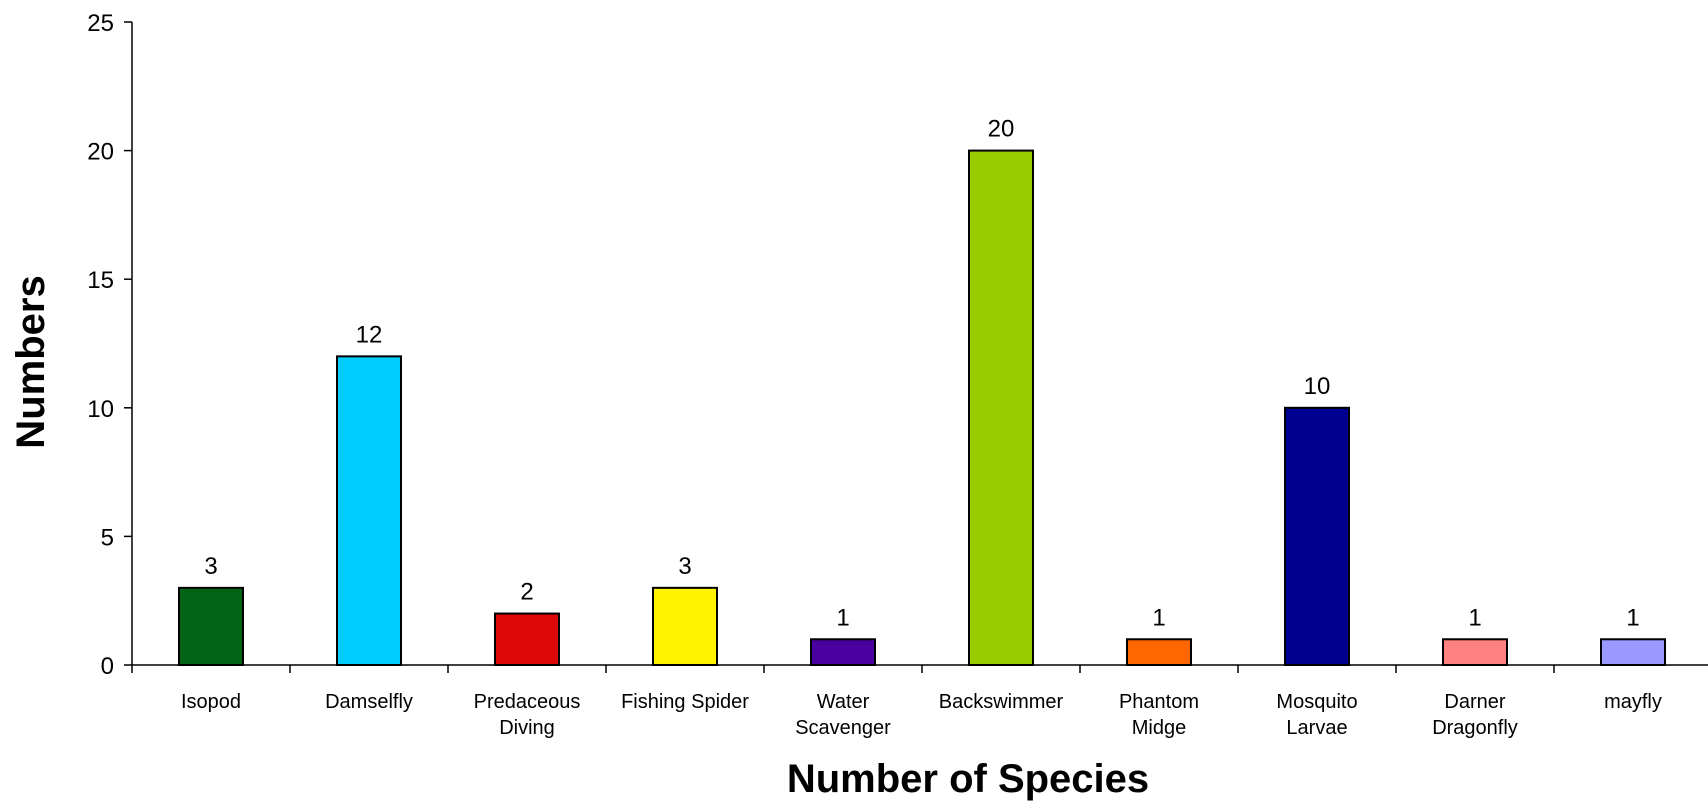  Describe the element at coordinates (1159, 702) in the screenshot. I see `category-label: Phantom` at that location.